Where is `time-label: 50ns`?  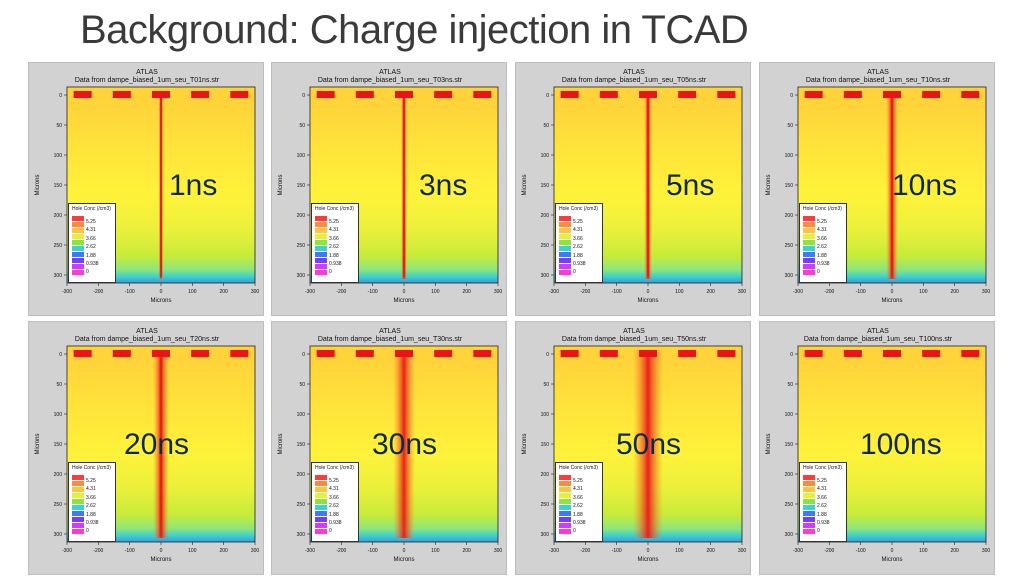 time-label: 50ns is located at coordinates (649, 444).